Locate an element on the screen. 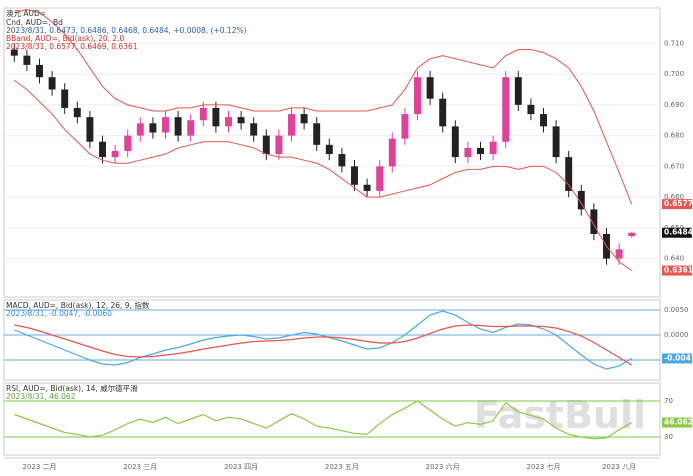 The image size is (693, 476). rsi-panel is located at coordinates (332, 419).